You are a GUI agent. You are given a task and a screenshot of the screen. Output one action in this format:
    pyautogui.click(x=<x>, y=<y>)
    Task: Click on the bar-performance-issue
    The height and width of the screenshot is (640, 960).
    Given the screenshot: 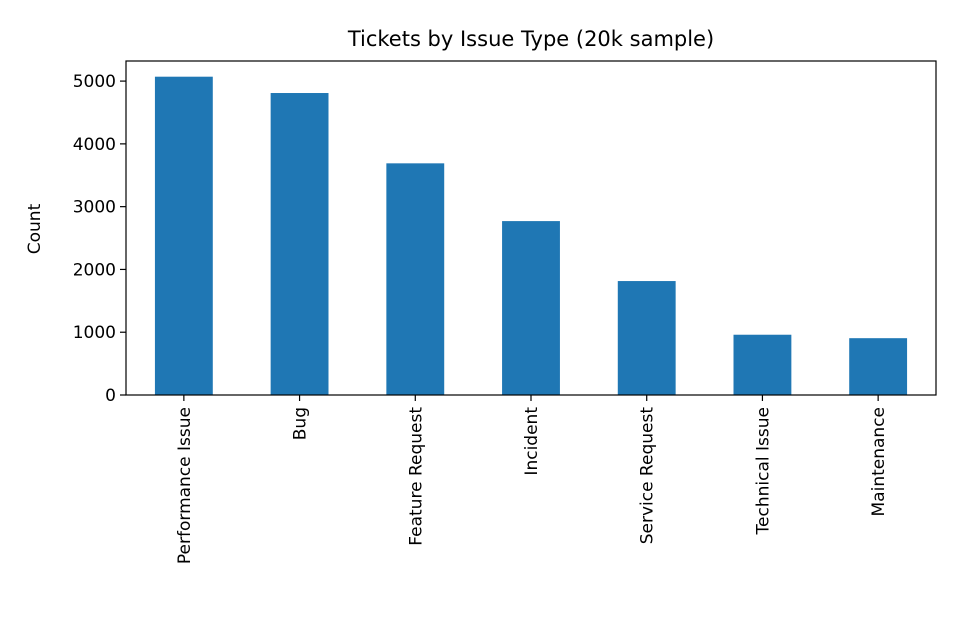 What is the action you would take?
    pyautogui.click(x=183, y=235)
    